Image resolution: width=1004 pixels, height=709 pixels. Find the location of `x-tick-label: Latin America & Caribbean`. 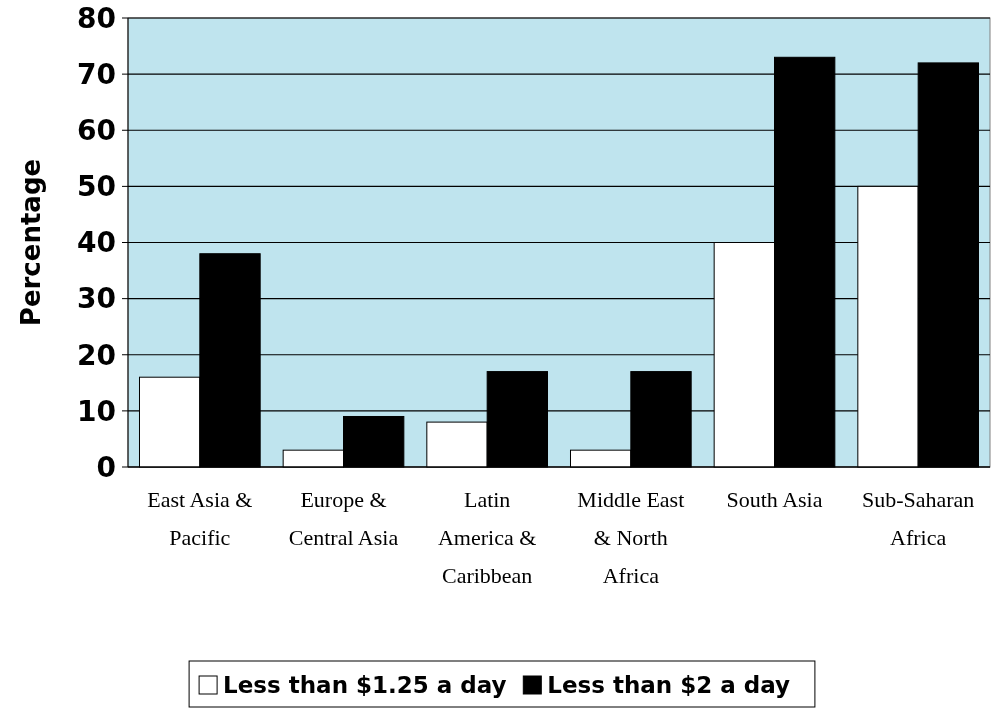

x-tick-label: Latin America & Caribbean is located at coordinates (487, 537).